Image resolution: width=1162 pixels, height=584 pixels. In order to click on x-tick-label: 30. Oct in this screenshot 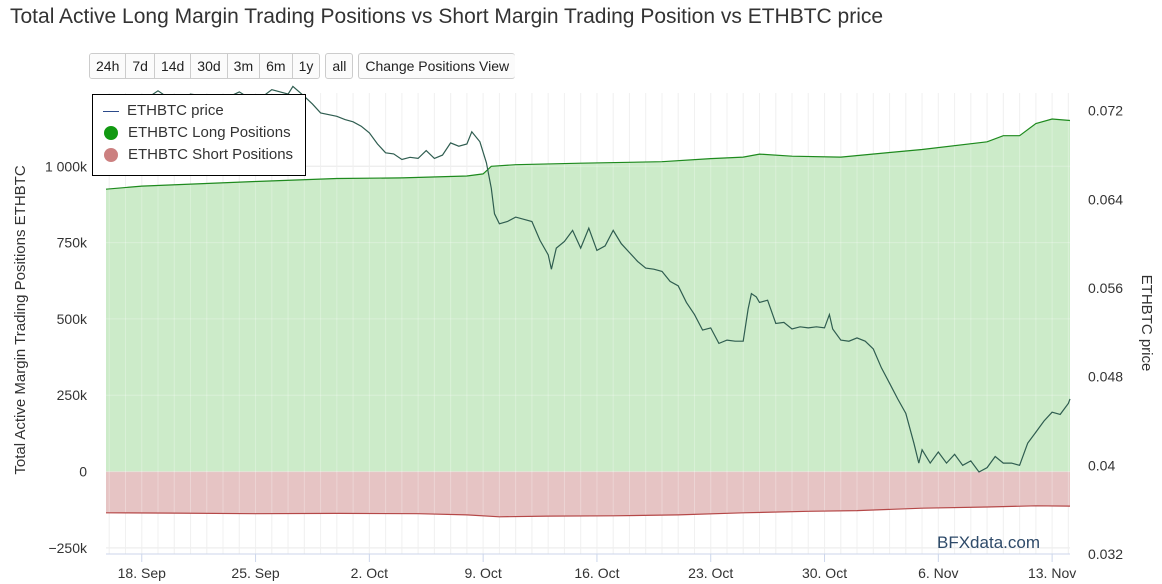, I will do `click(824, 573)`.